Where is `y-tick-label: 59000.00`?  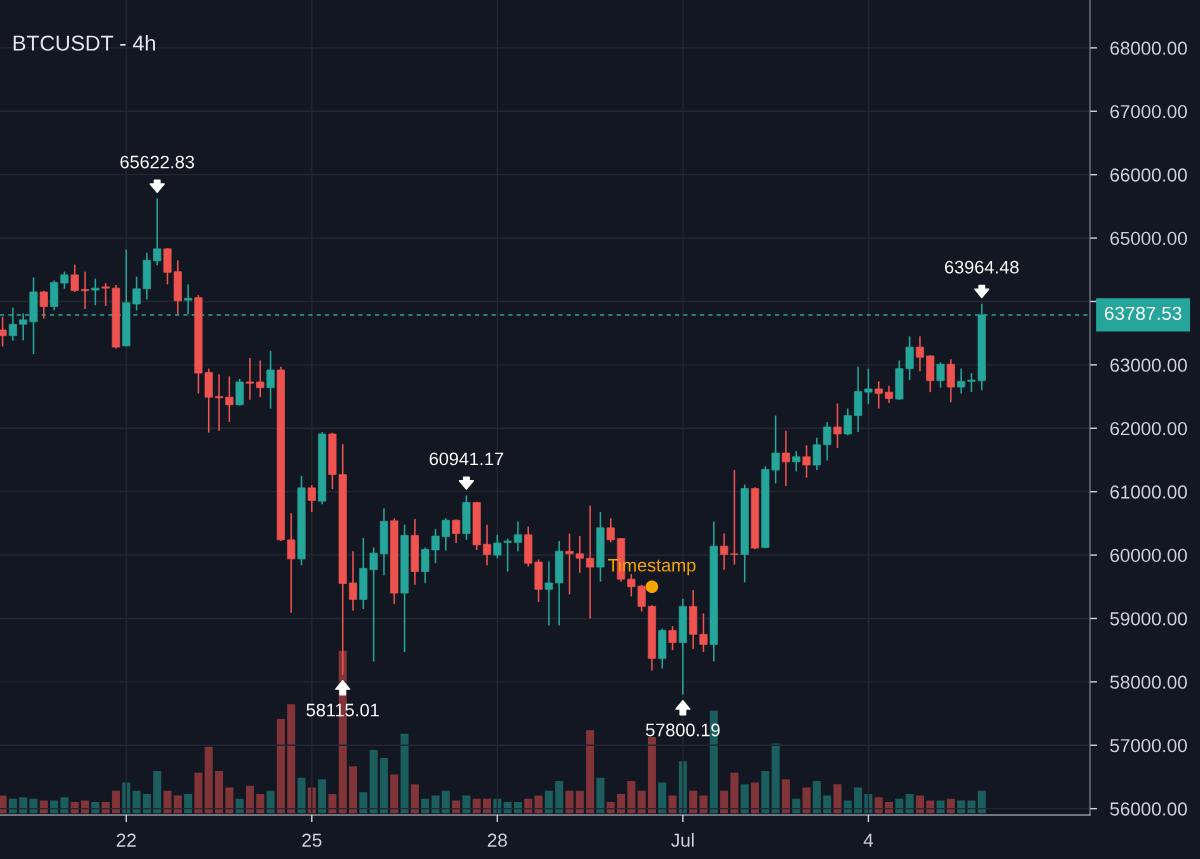 y-tick-label: 59000.00 is located at coordinates (1148, 619).